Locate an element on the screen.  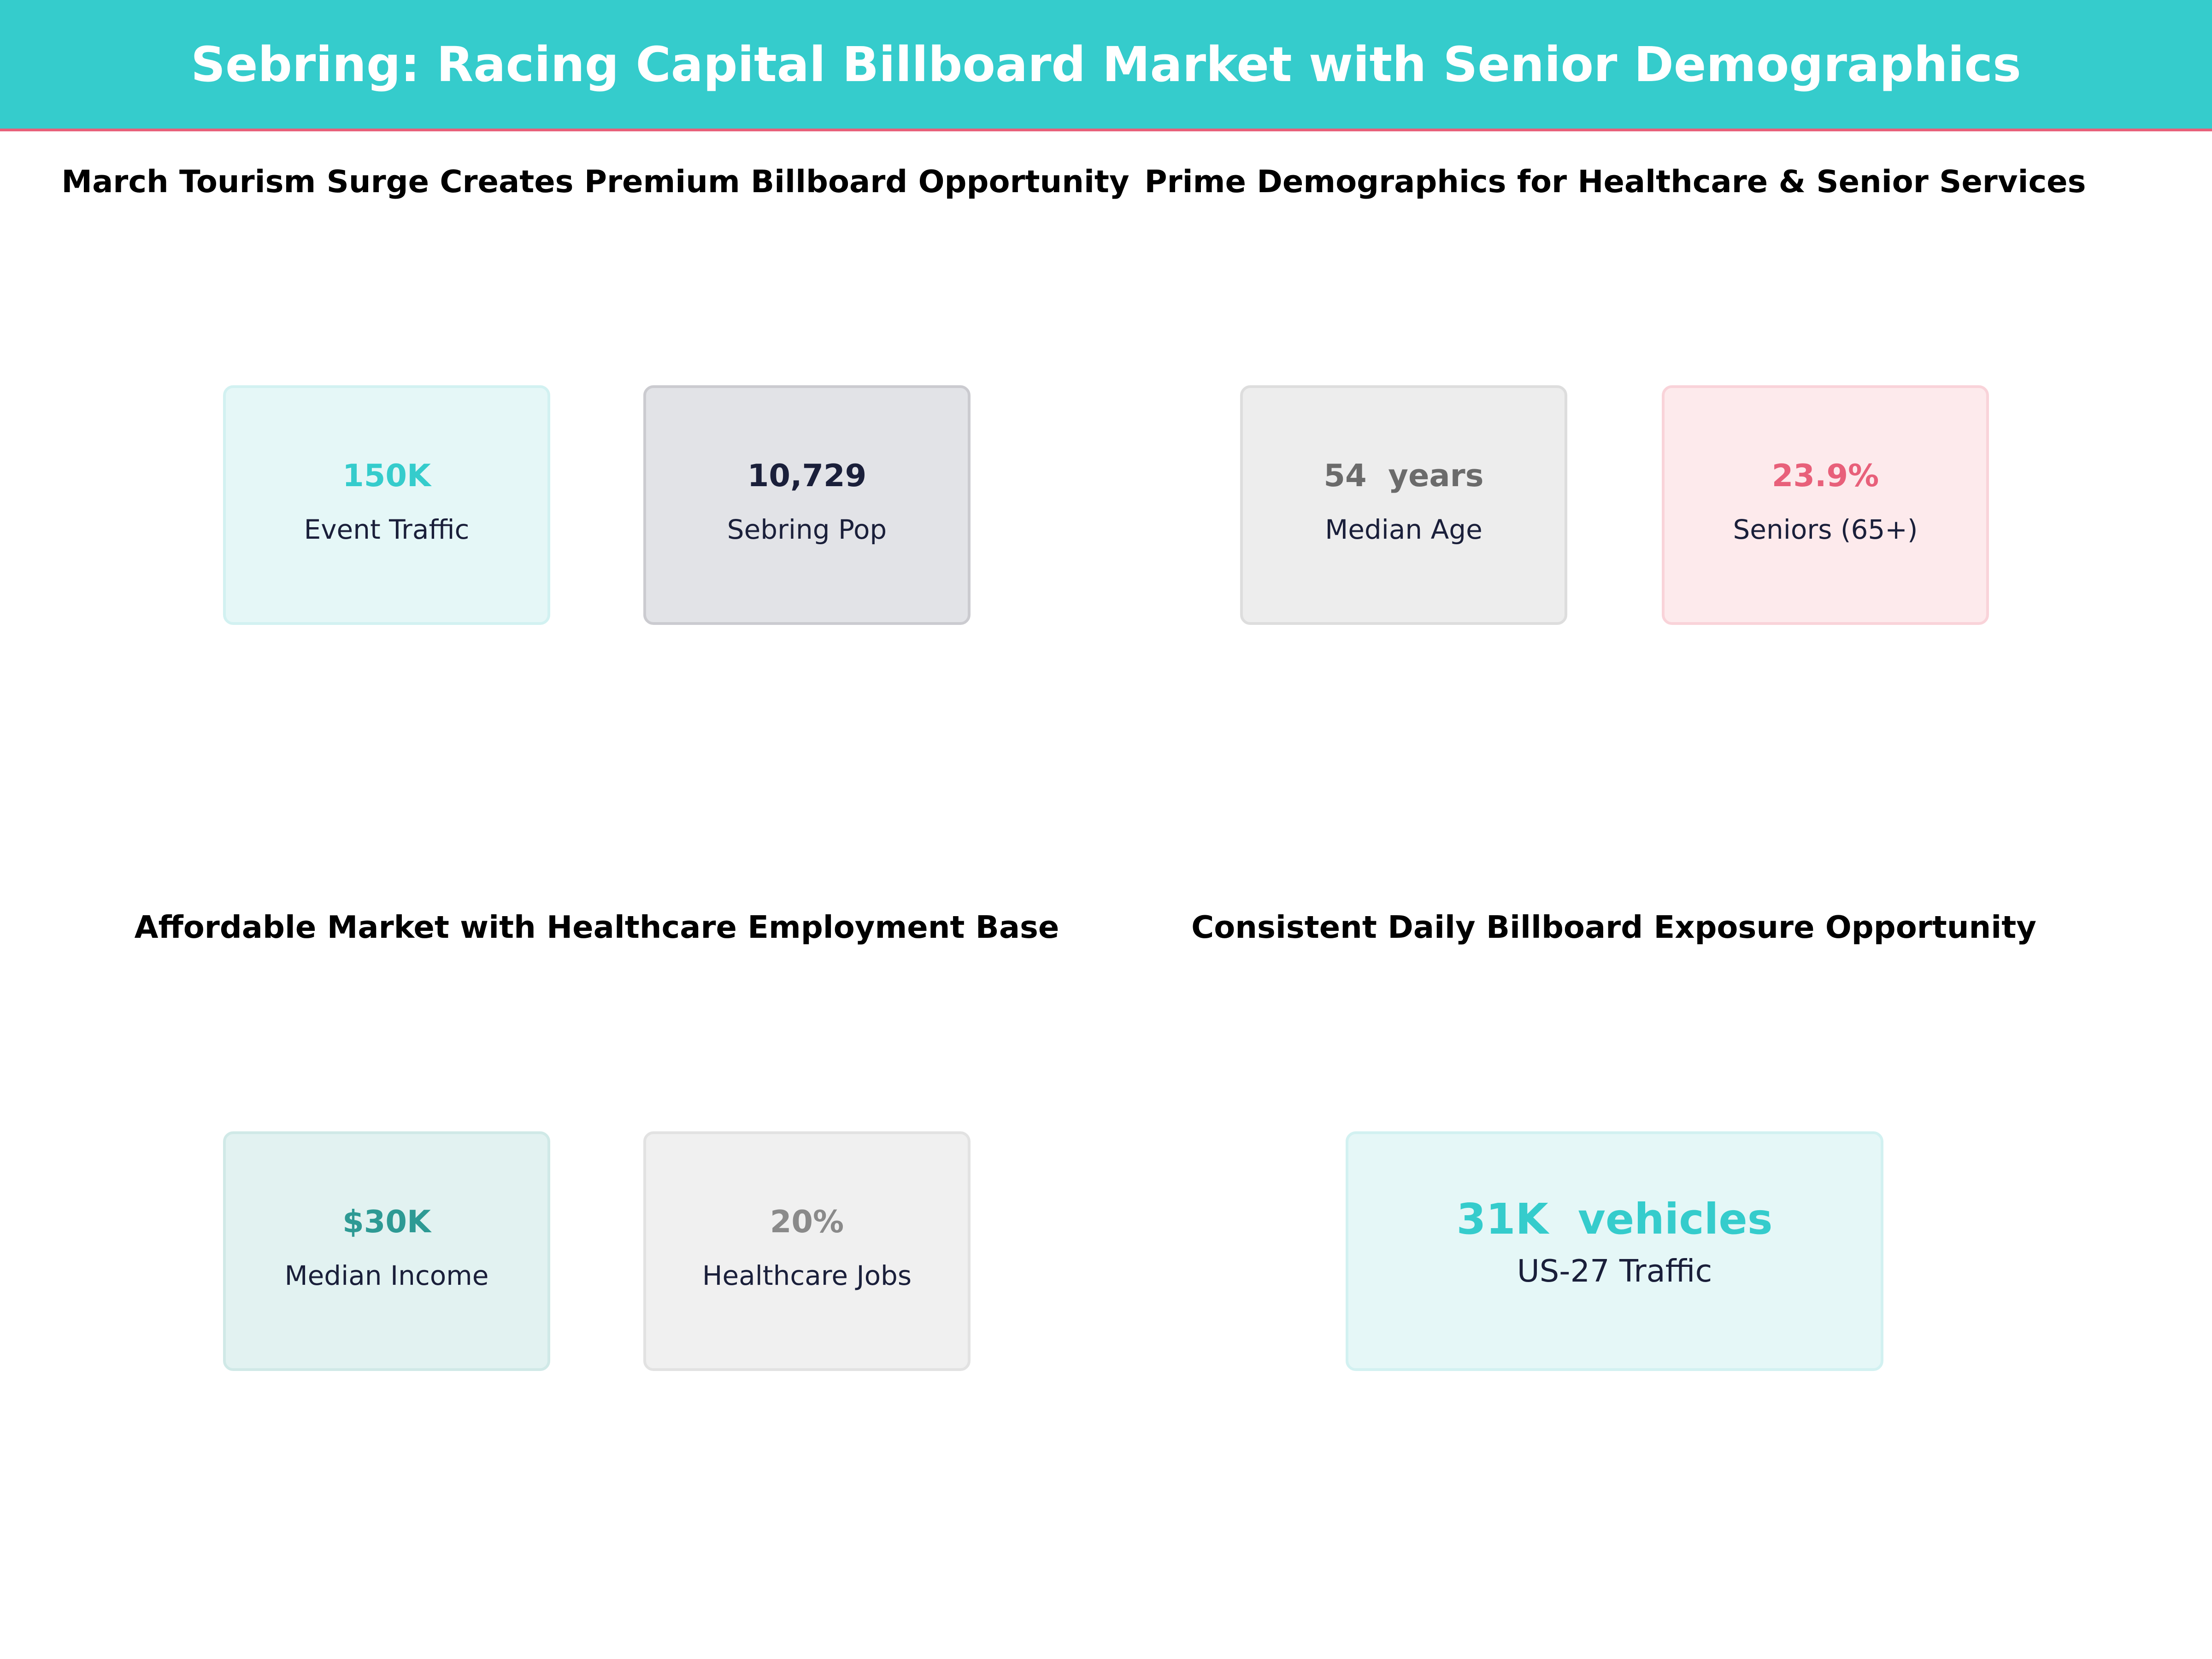
stat-card-sebring-pop: 10,729 Sebring Pop is located at coordinates (807, 505).